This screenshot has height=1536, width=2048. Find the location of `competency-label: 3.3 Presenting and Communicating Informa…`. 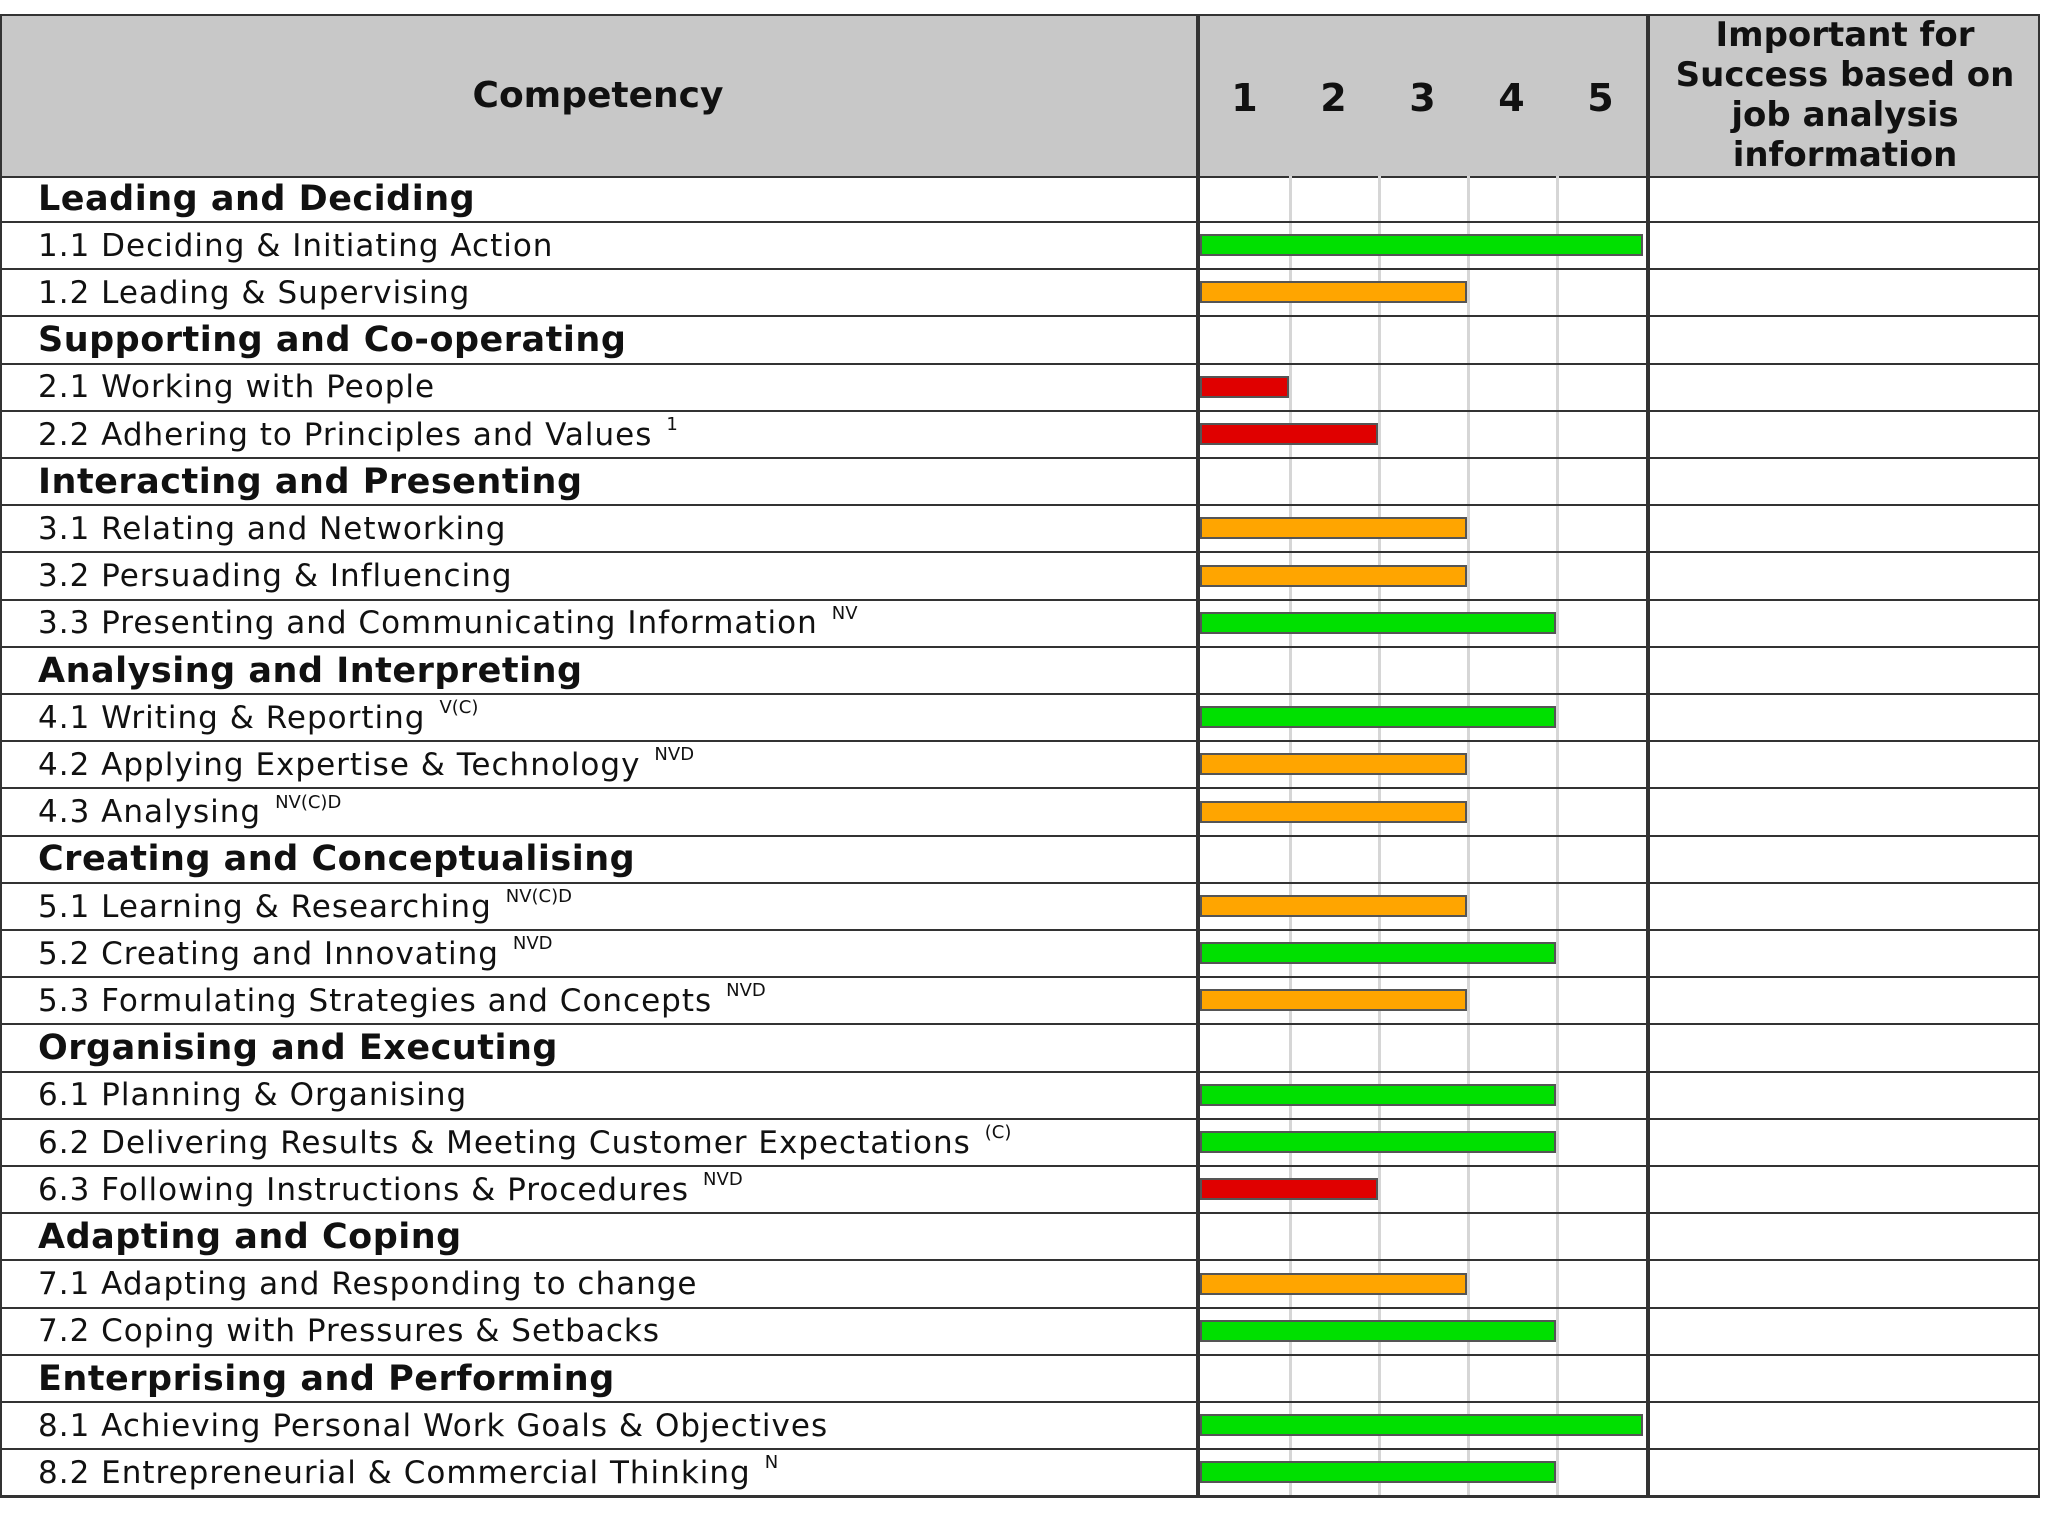

competency-label: 3.3 Presenting and Communicating Informa… is located at coordinates (448, 623).